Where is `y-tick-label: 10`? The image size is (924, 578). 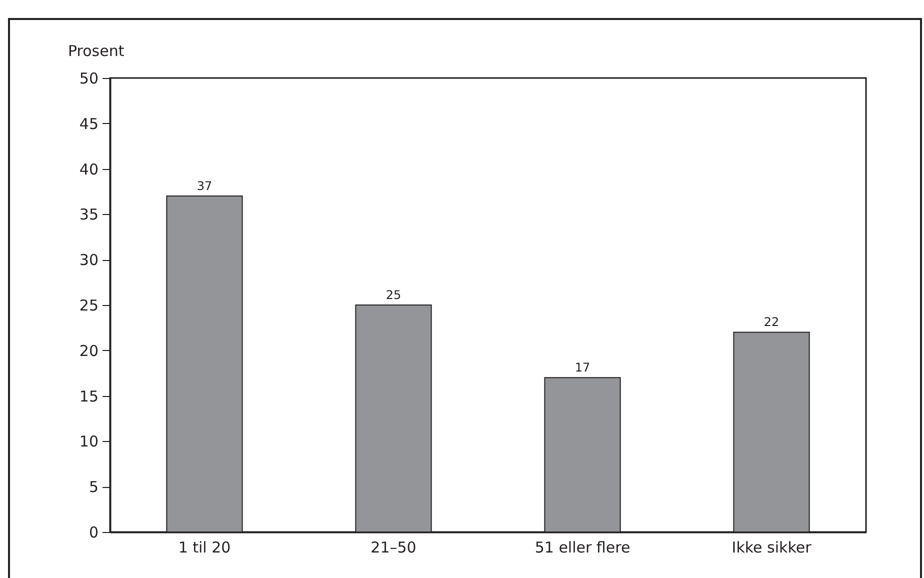
y-tick-label: 10 is located at coordinates (88, 441).